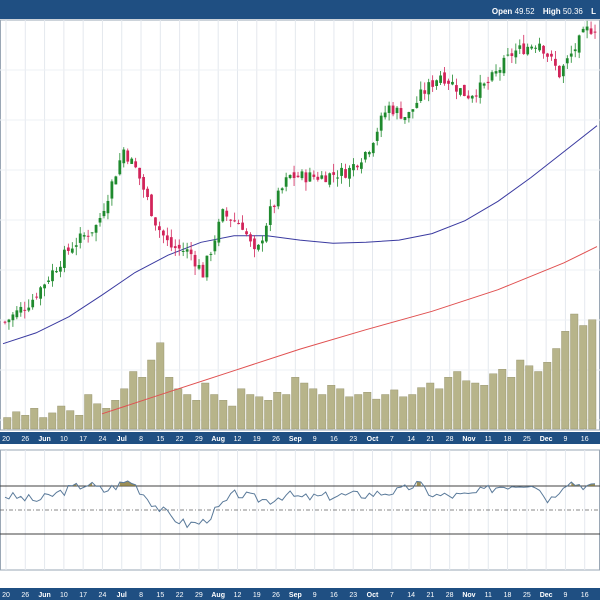 The width and height of the screenshot is (600, 600). What do you see at coordinates (300, 9) in the screenshot?
I see `quote-bar: Open 49.52 High 50.36 L` at bounding box center [300, 9].